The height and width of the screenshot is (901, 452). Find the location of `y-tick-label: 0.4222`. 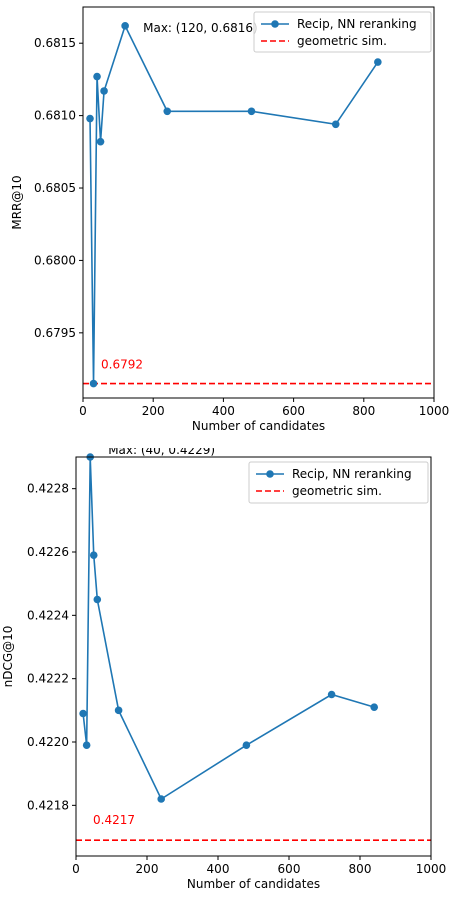

y-tick-label: 0.4222 is located at coordinates (48, 679).